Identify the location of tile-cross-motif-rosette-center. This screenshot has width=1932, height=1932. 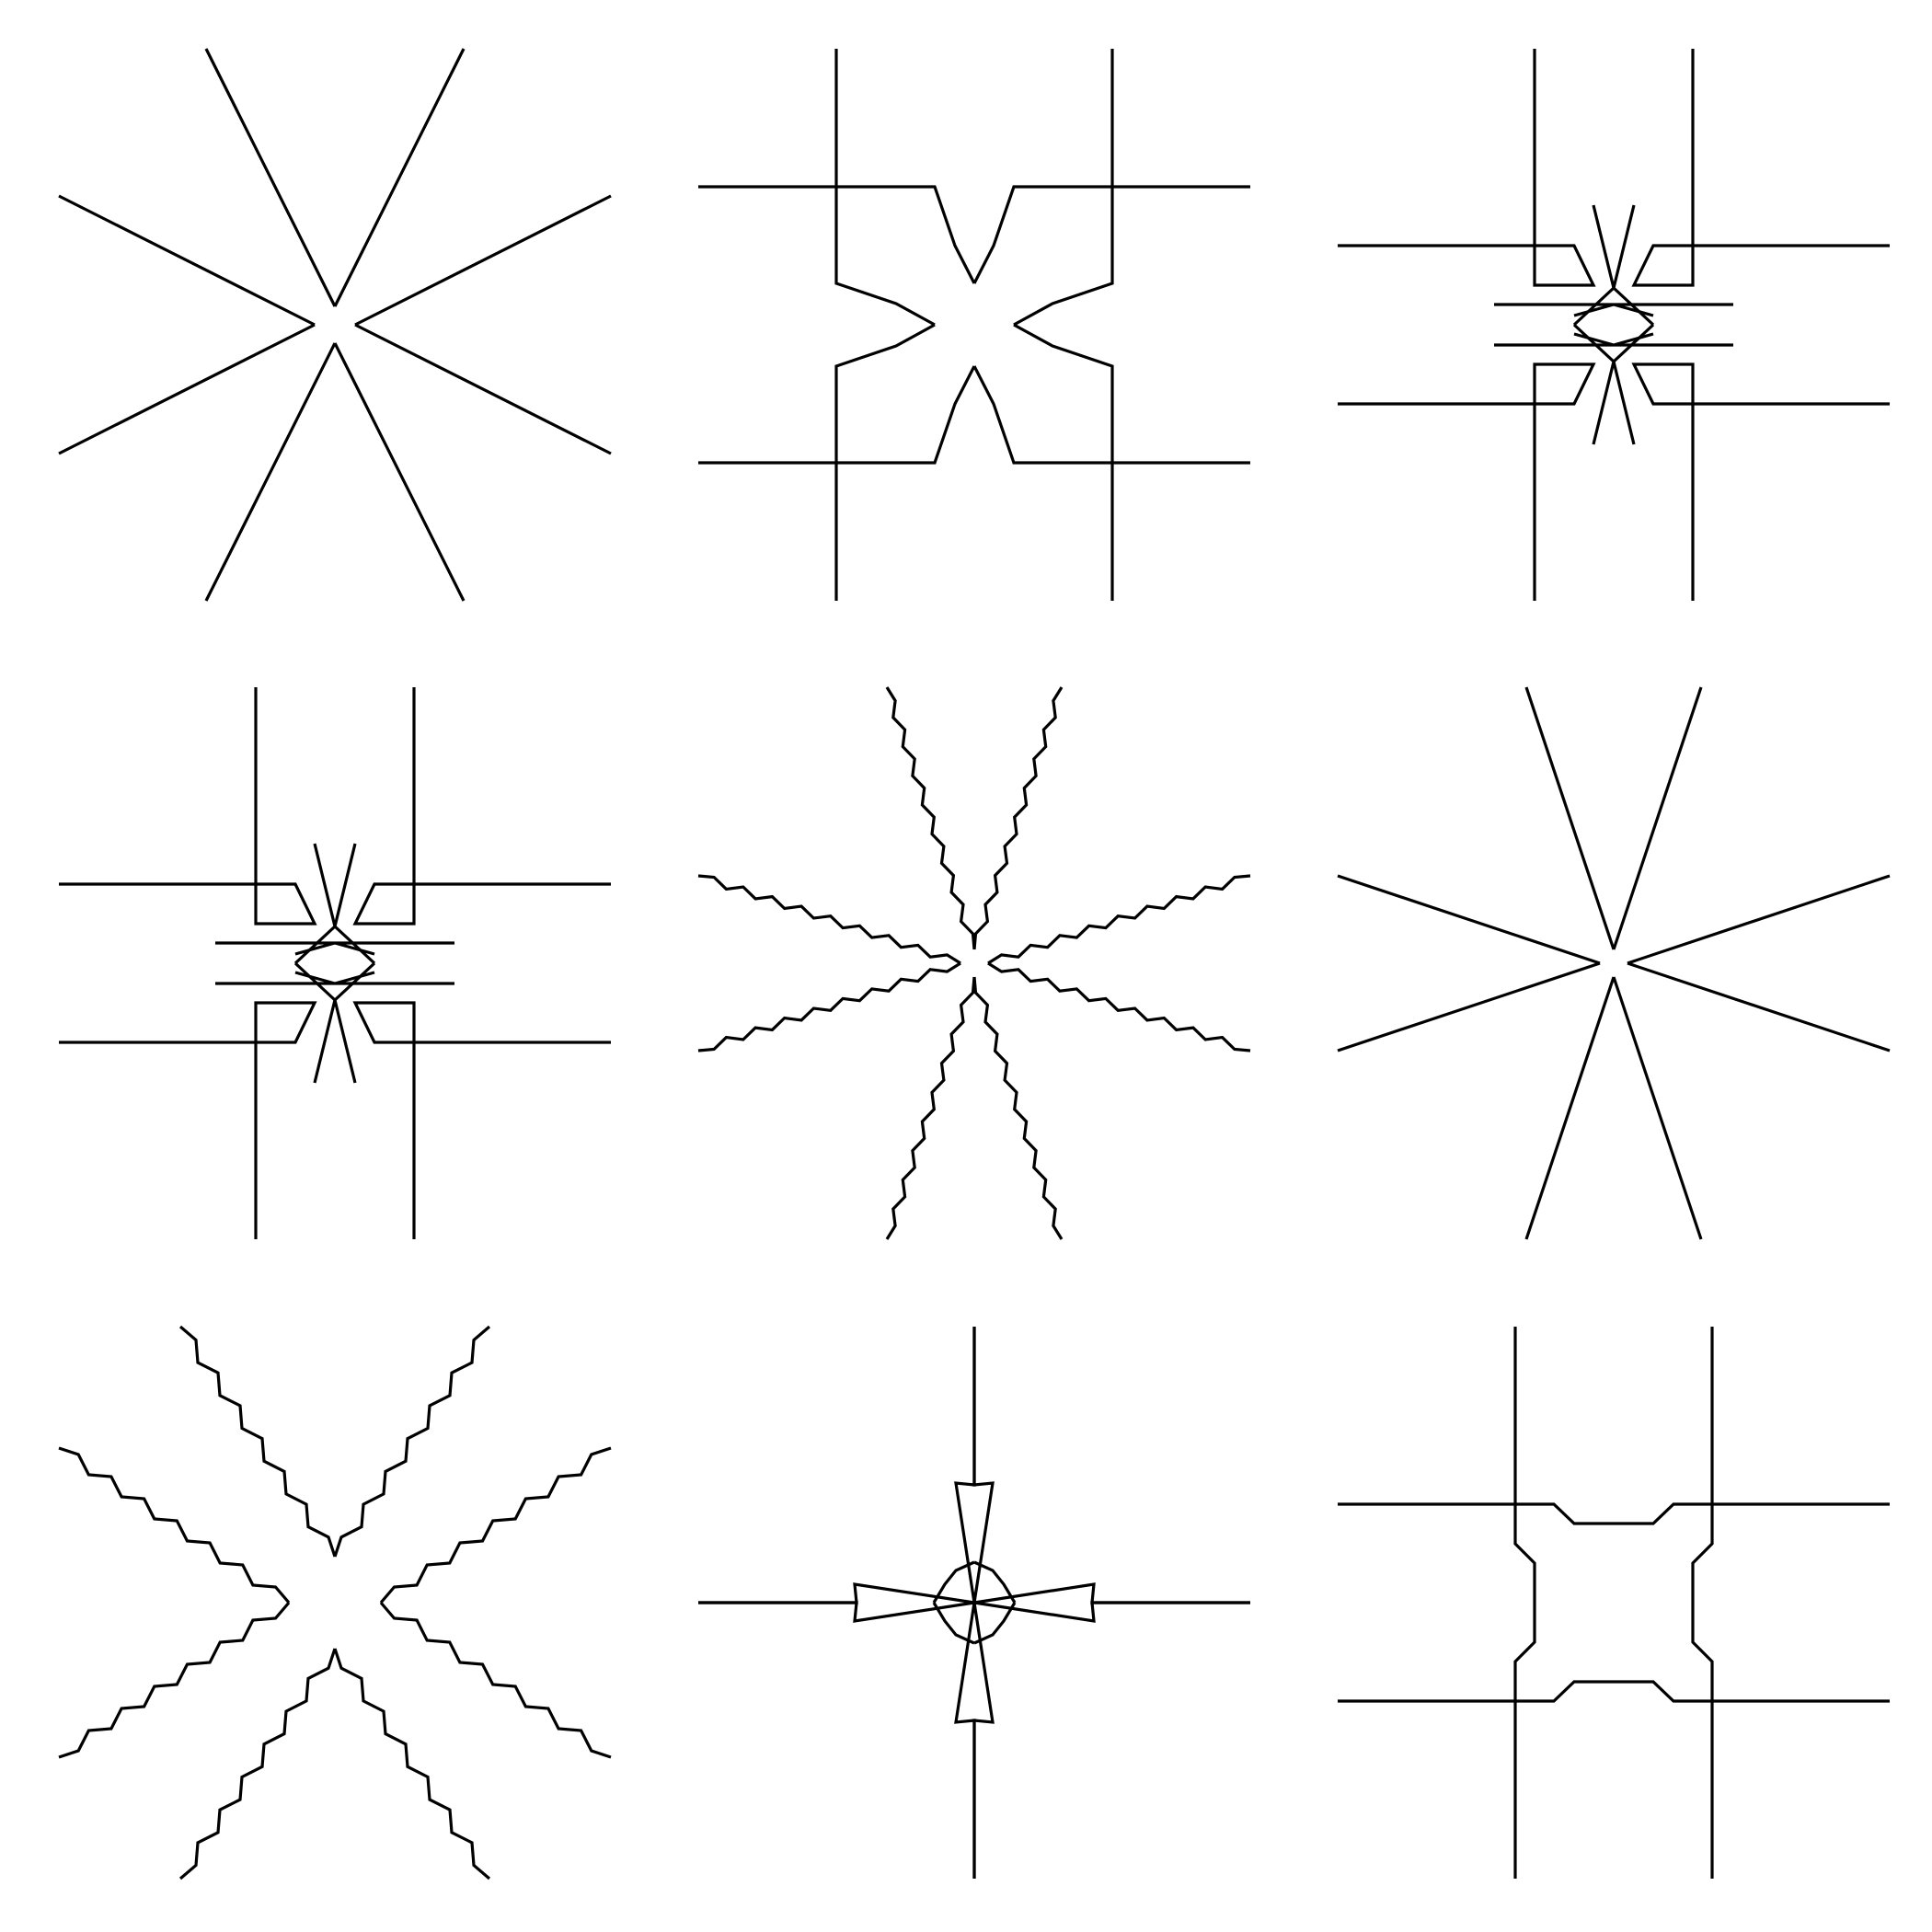
(974, 1603).